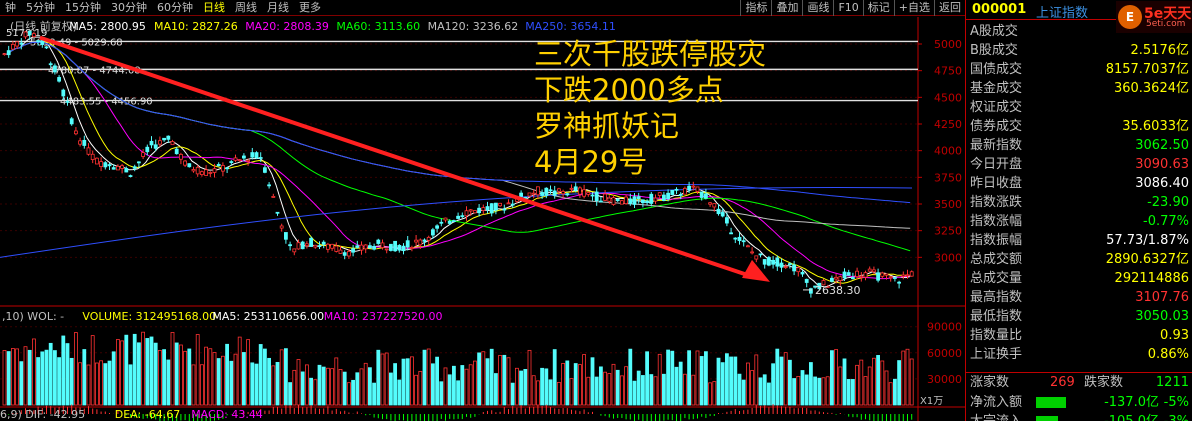 The image size is (1192, 421). I want to click on ma-indicator-label: MA20: 2808.39, so click(287, 26).